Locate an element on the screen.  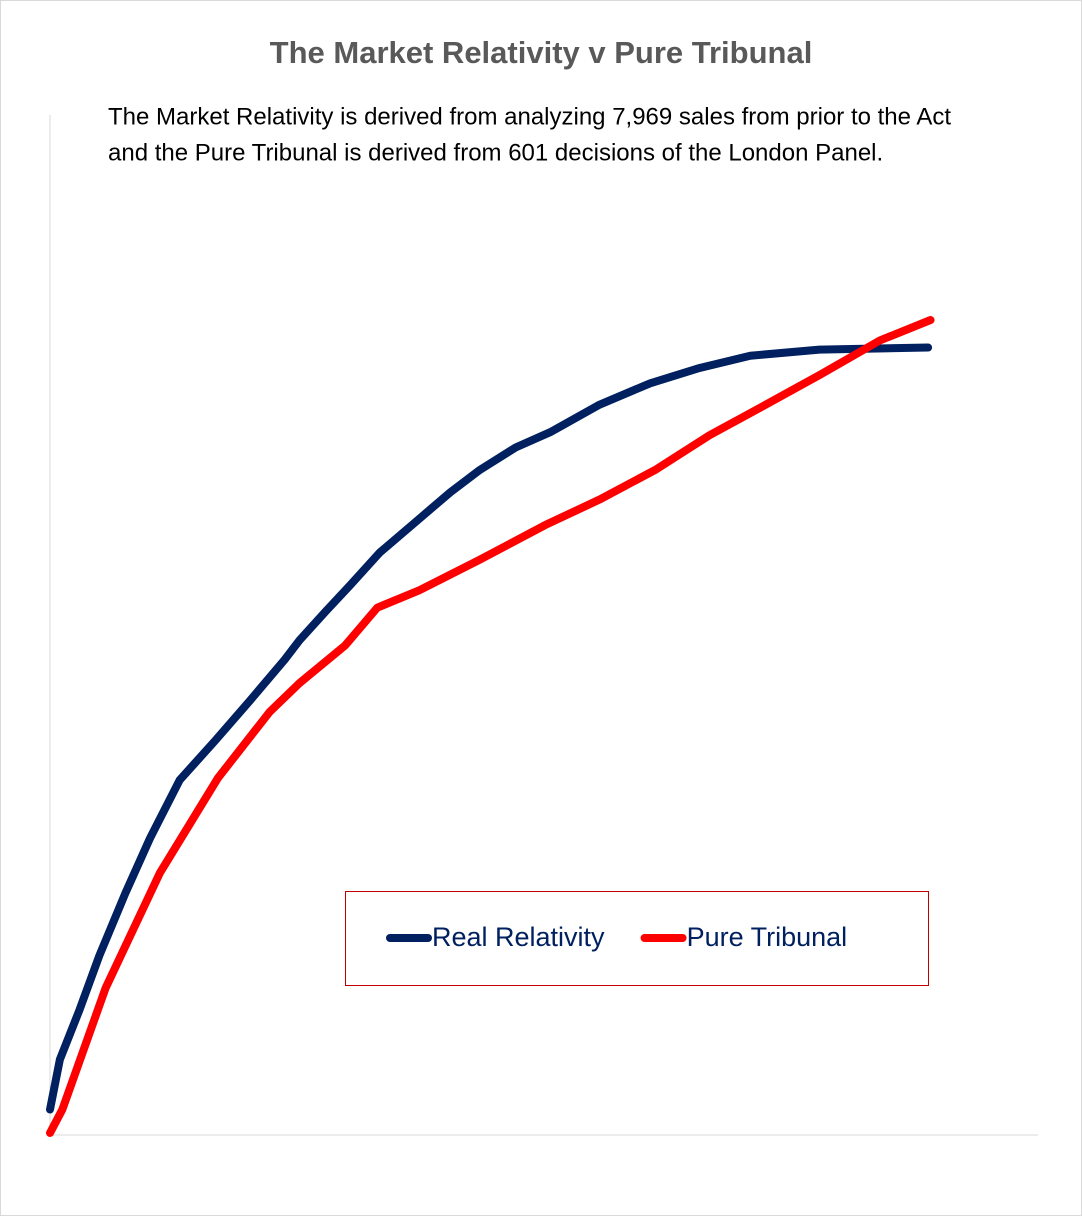
legend-label: Pure Tribunal is located at coordinates (767, 937).